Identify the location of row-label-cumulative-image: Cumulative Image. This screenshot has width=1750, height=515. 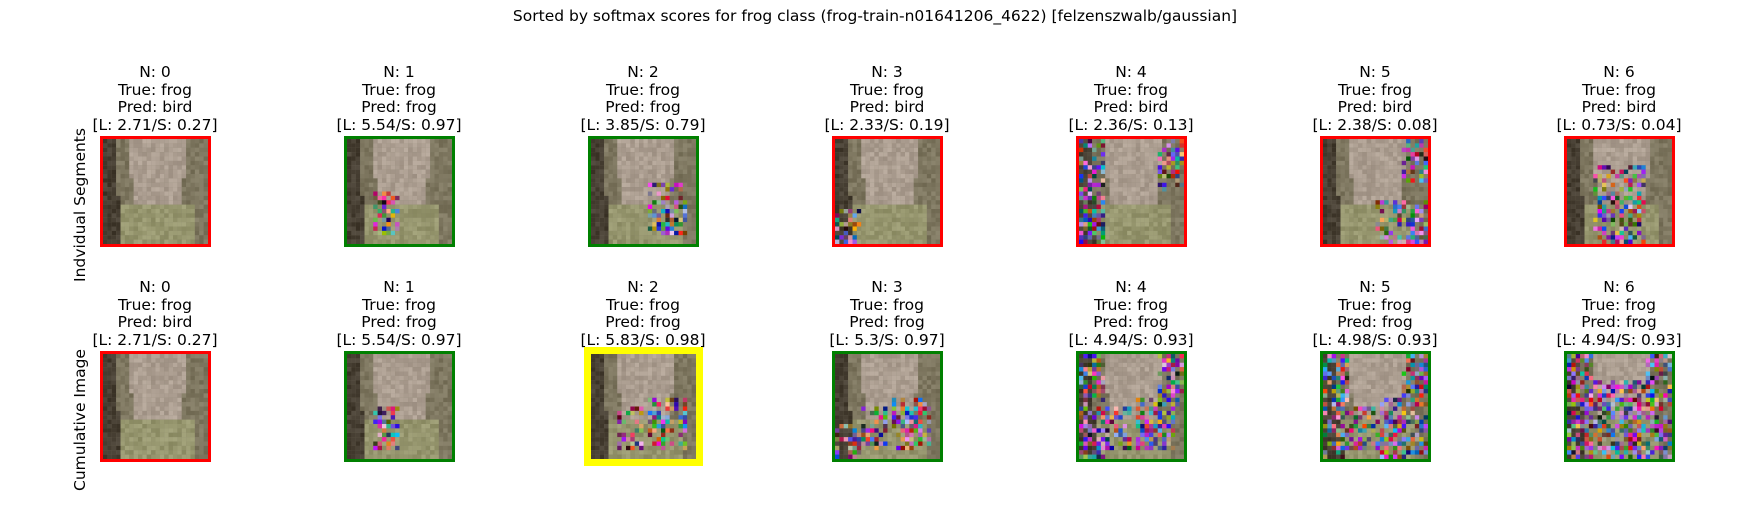
(80, 420).